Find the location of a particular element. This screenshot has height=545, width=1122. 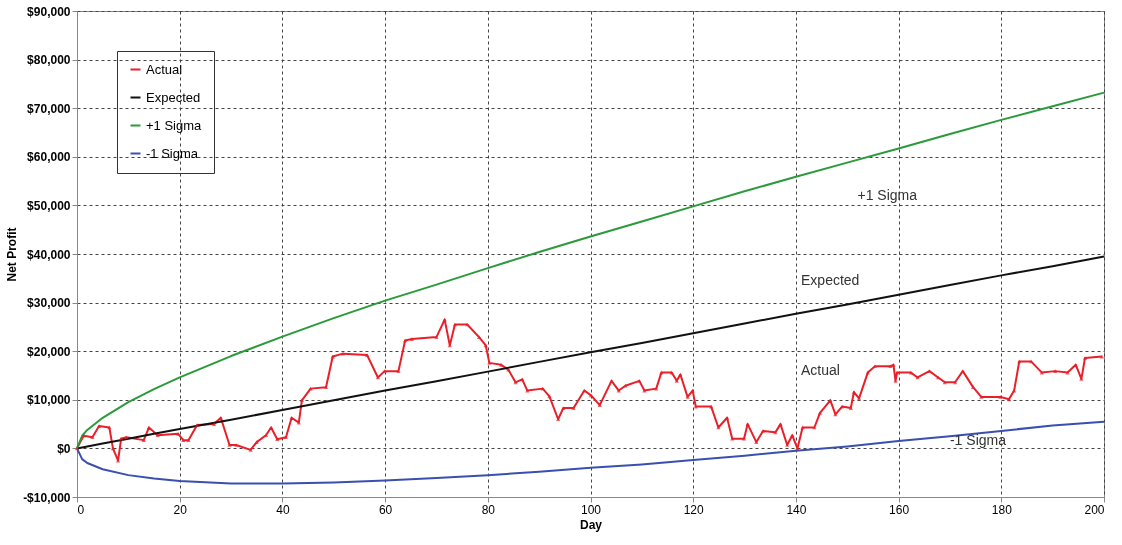

x-tick-label: 20 is located at coordinates (180, 509).